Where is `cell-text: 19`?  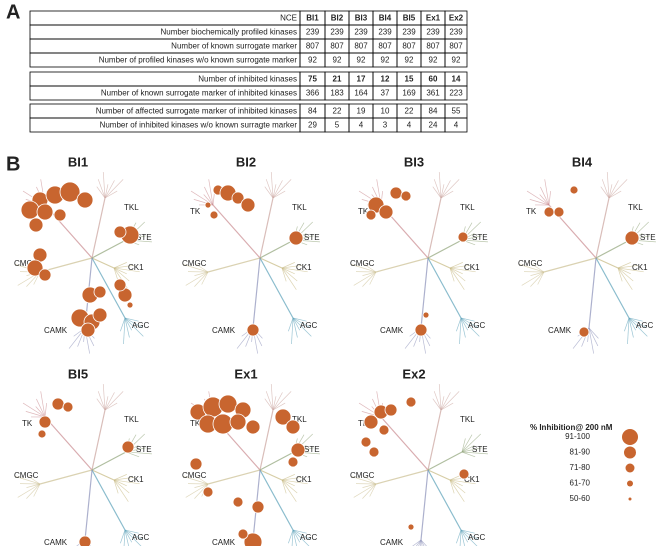
cell-text: 19 is located at coordinates (361, 111).